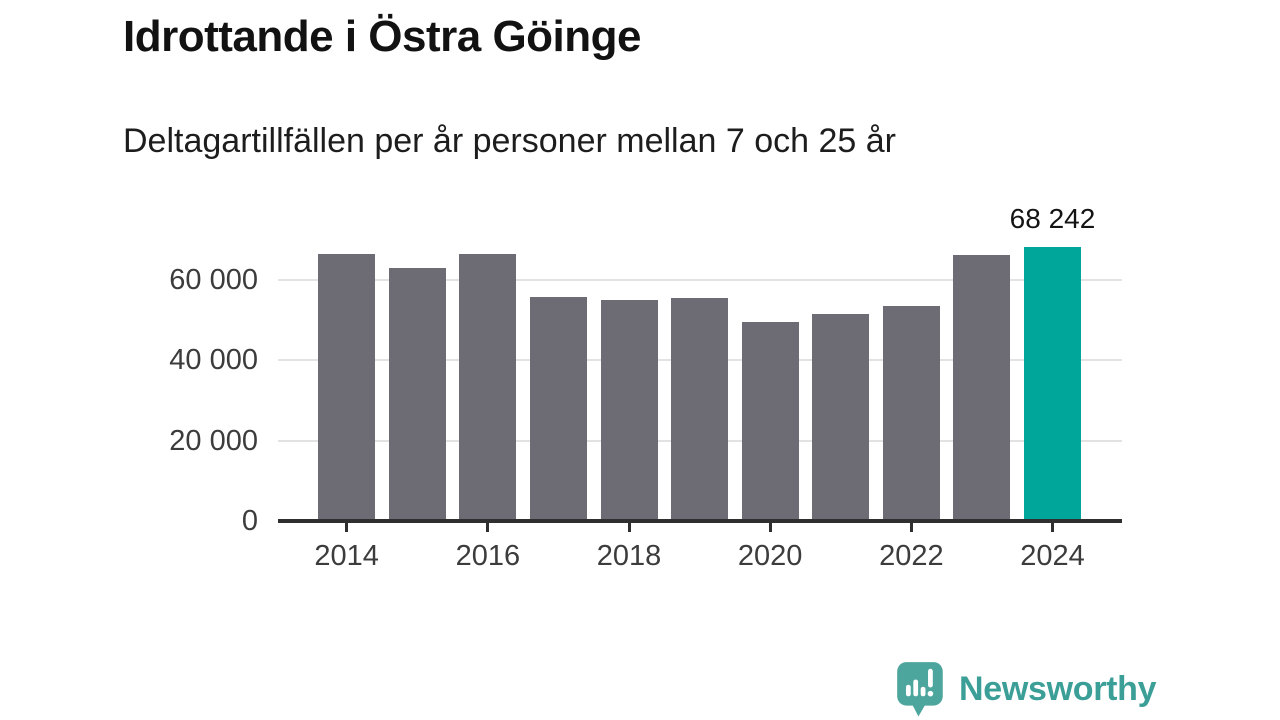 This screenshot has width=1280, height=720. What do you see at coordinates (213, 440) in the screenshot?
I see `y-axis-label-20000: 20 000` at bounding box center [213, 440].